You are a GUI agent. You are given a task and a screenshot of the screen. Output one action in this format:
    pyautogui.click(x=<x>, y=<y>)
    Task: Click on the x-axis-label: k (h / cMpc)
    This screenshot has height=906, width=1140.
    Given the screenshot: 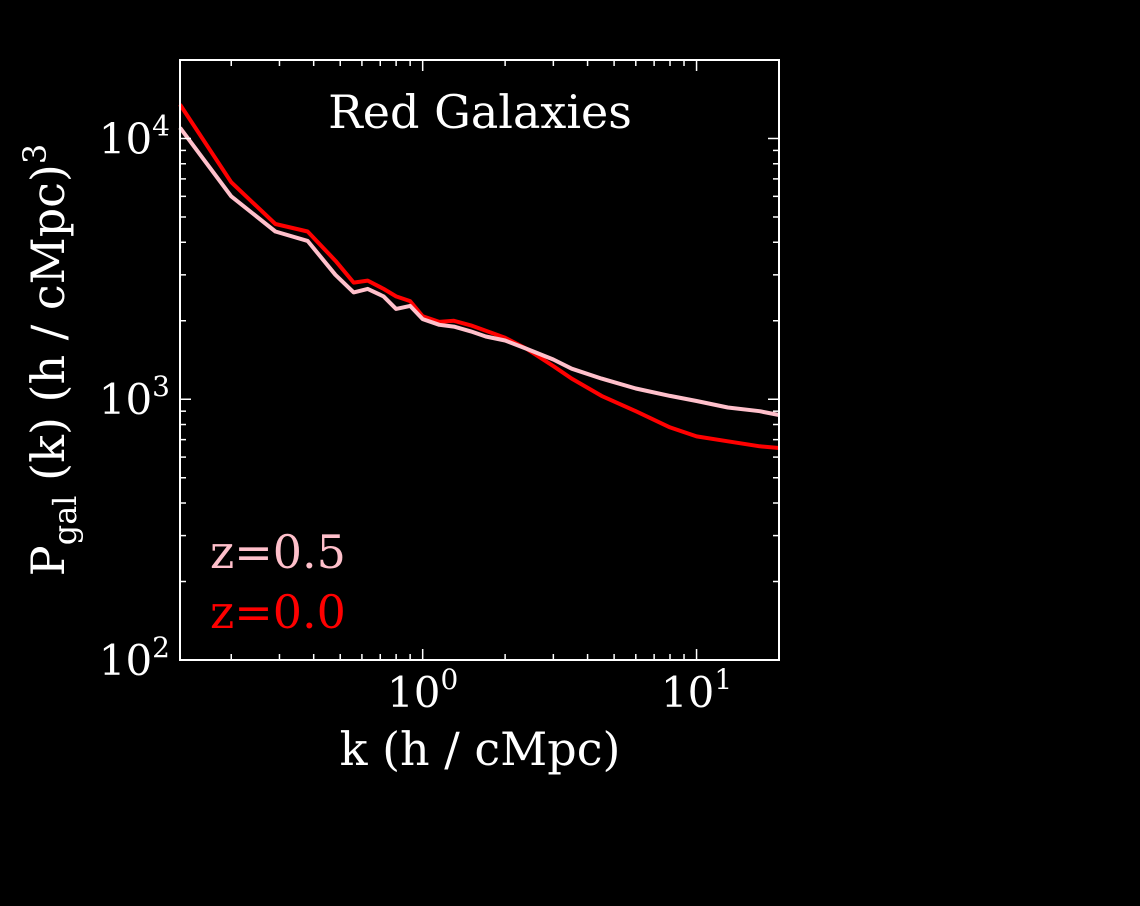 What is the action you would take?
    pyautogui.click(x=480, y=749)
    